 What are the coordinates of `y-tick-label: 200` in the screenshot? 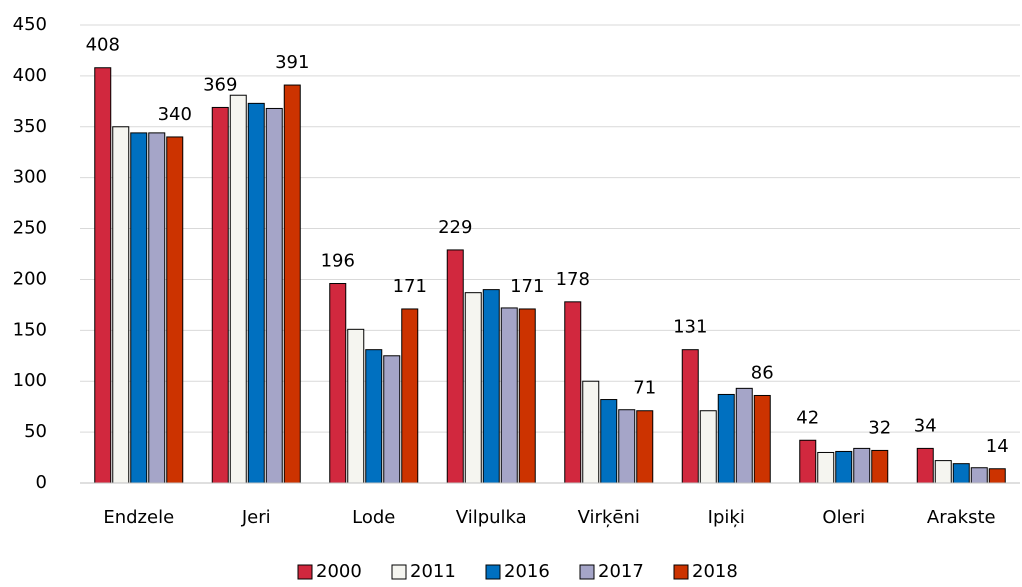 It's located at (30, 278).